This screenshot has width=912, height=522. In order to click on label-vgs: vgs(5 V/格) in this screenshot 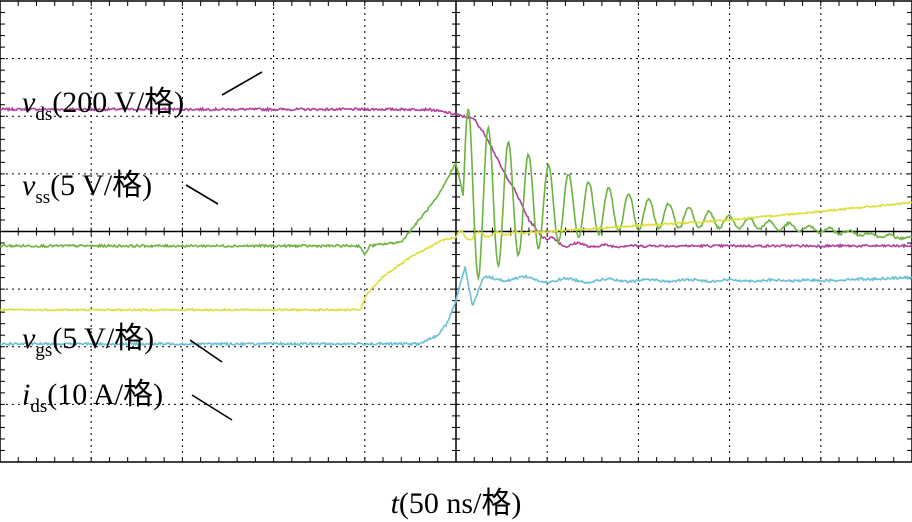, I will do `click(88, 341)`.